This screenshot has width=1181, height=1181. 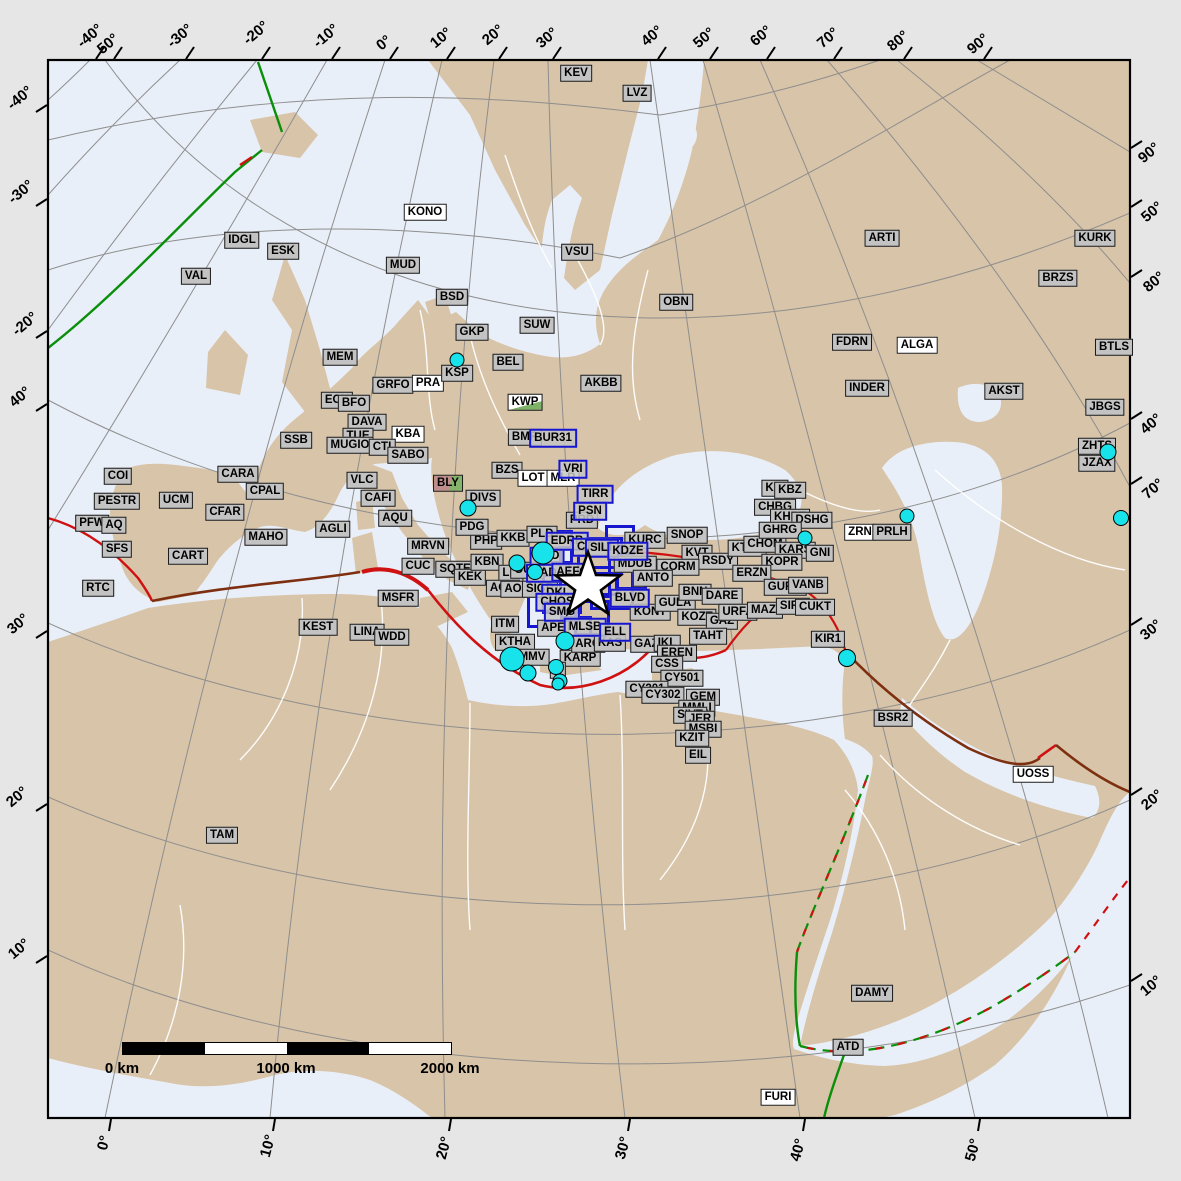 What do you see at coordinates (418, 566) in the screenshot?
I see `station-label-cuc: CUC` at bounding box center [418, 566].